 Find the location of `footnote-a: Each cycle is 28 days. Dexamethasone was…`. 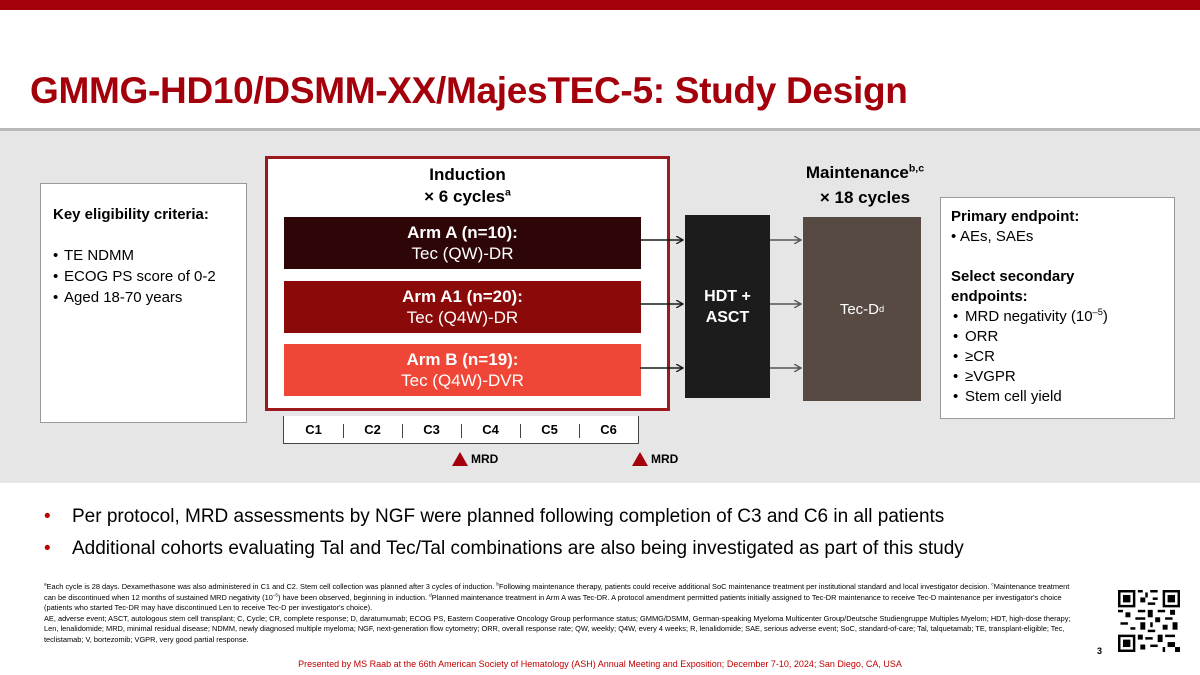

footnote-a: Each cycle is 28 days. Dexamethasone was… is located at coordinates (270, 586).